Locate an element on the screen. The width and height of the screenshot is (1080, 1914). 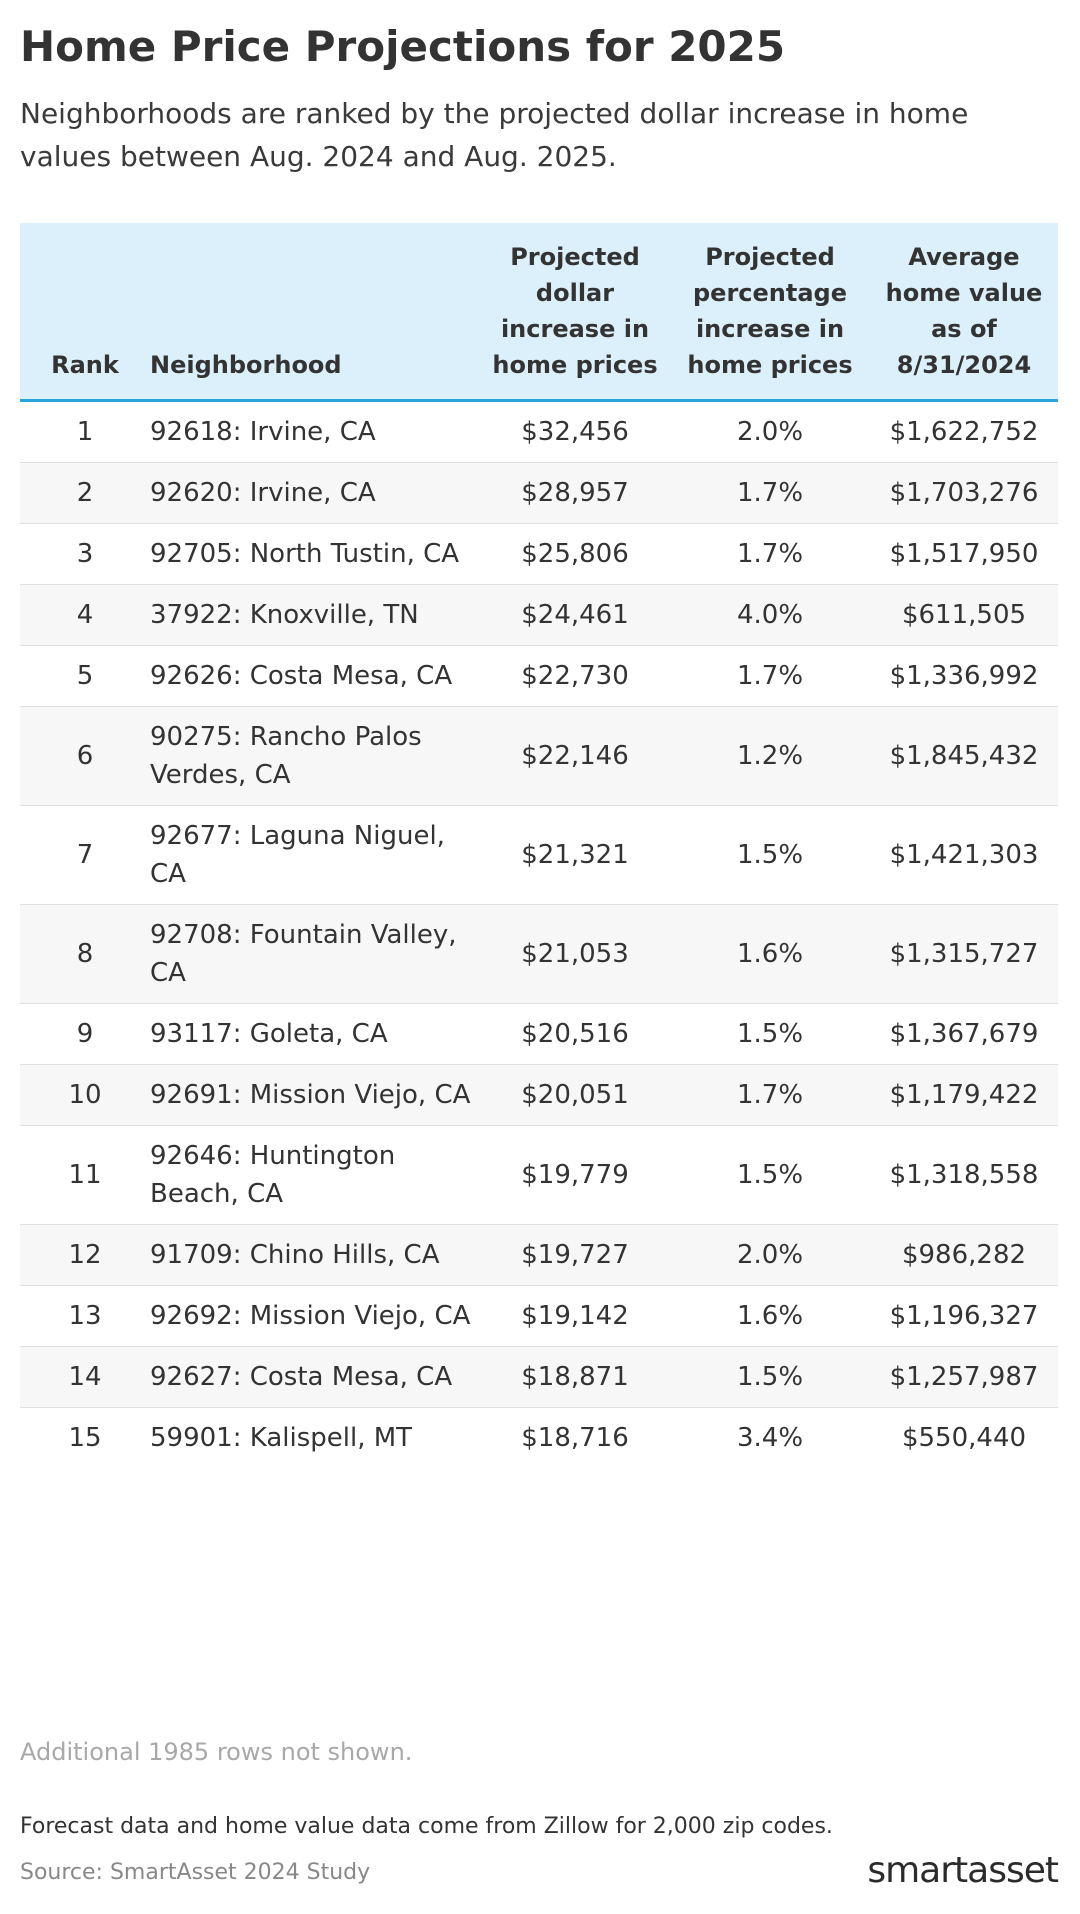
table-cell: $24,461 is located at coordinates (575, 615).